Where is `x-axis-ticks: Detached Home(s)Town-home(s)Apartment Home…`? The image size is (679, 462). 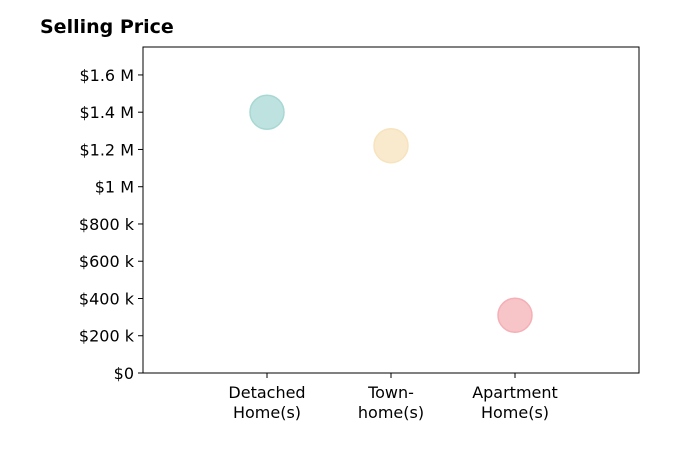
x-axis-ticks: Detached Home(s)Town-home(s)Apartment Home… is located at coordinates (393, 397).